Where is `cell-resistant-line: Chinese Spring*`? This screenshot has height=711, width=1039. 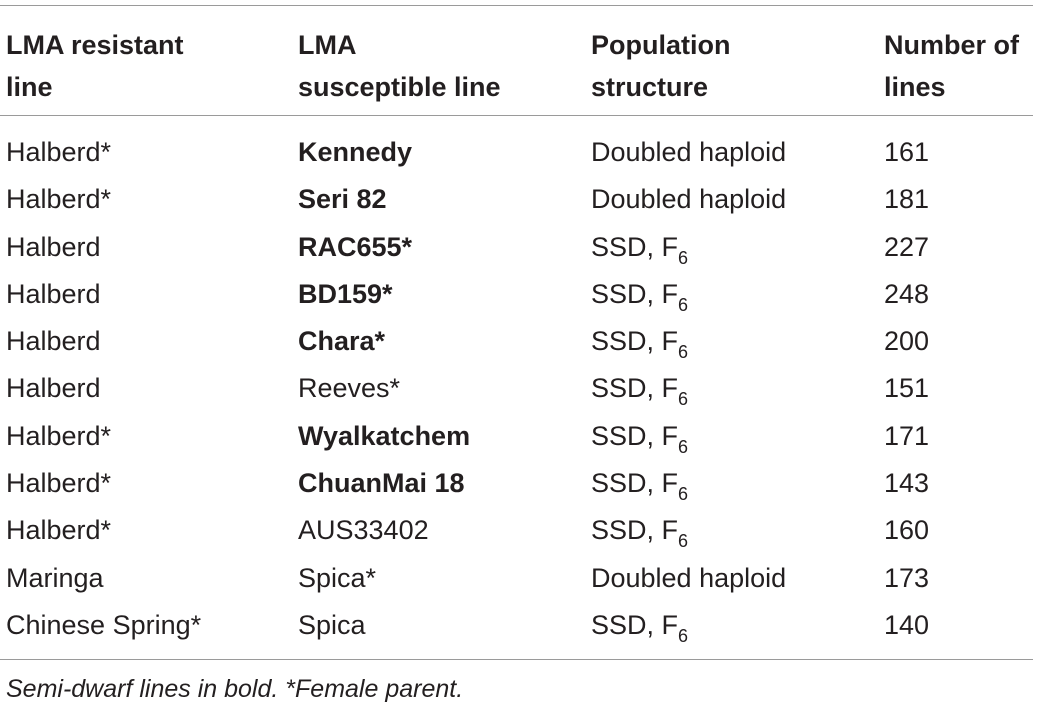
cell-resistant-line: Chinese Spring* is located at coordinates (104, 624).